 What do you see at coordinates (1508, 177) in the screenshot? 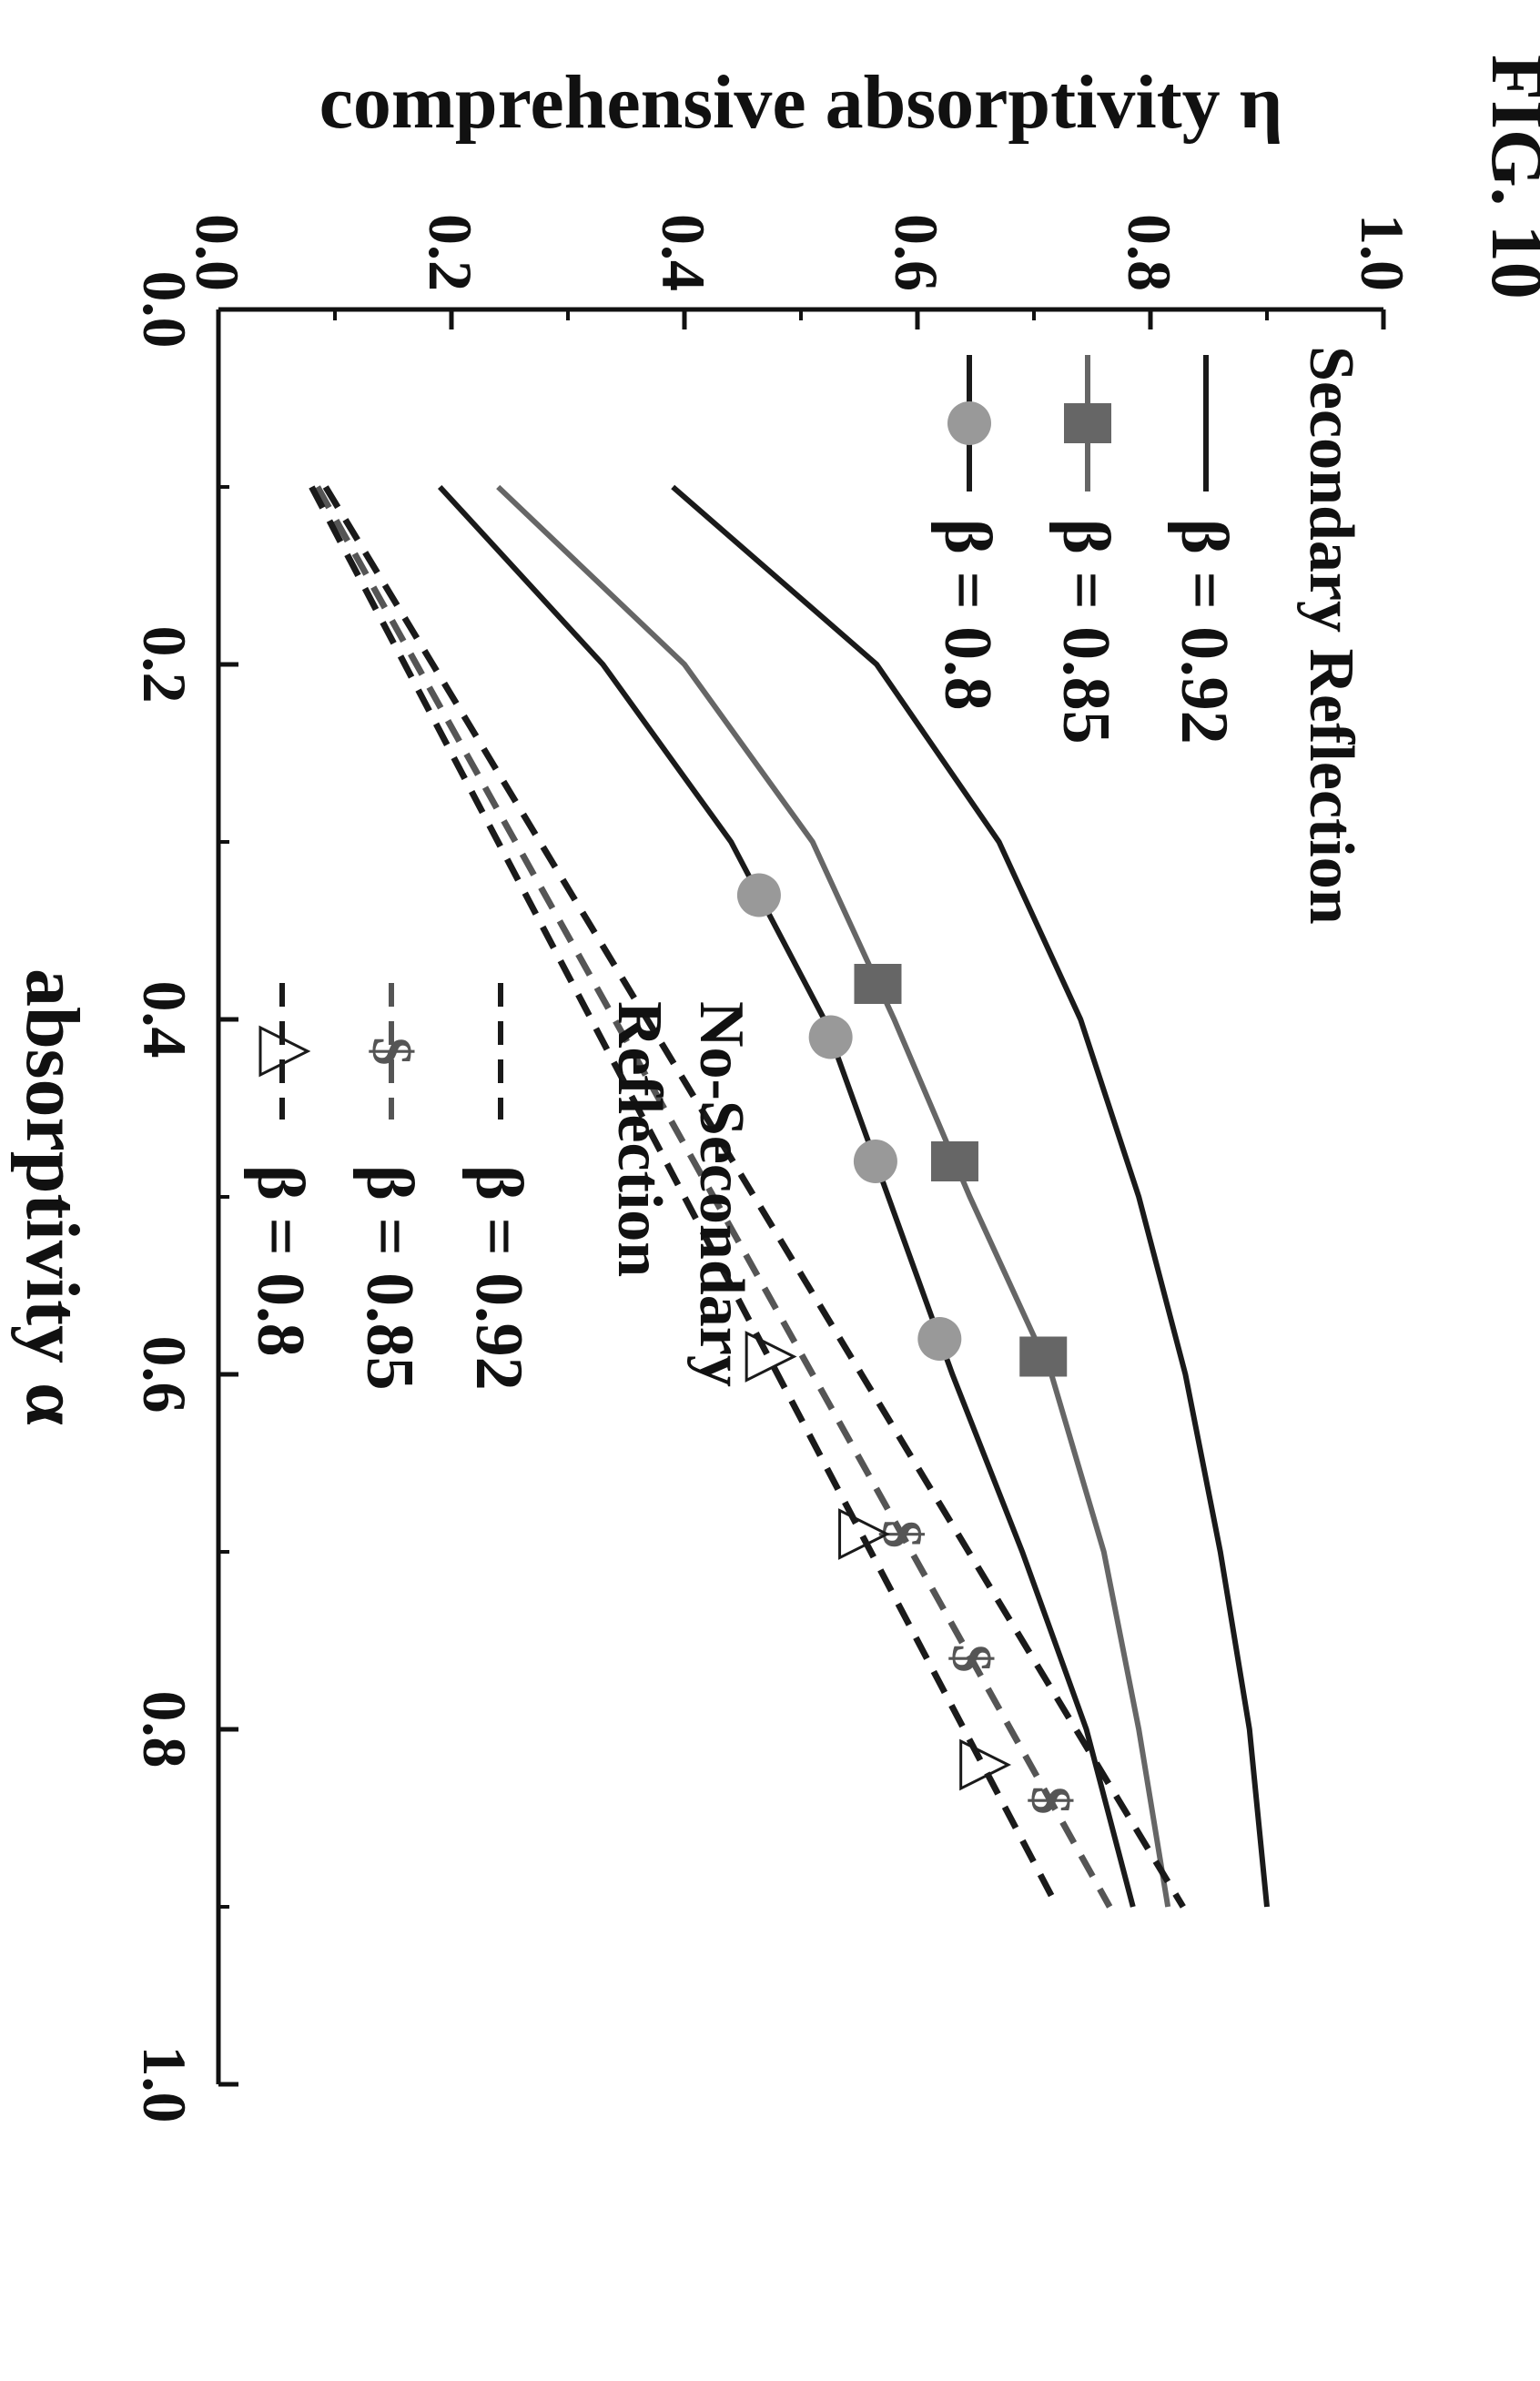
I see `figure-label: FIG. 10` at bounding box center [1508, 177].